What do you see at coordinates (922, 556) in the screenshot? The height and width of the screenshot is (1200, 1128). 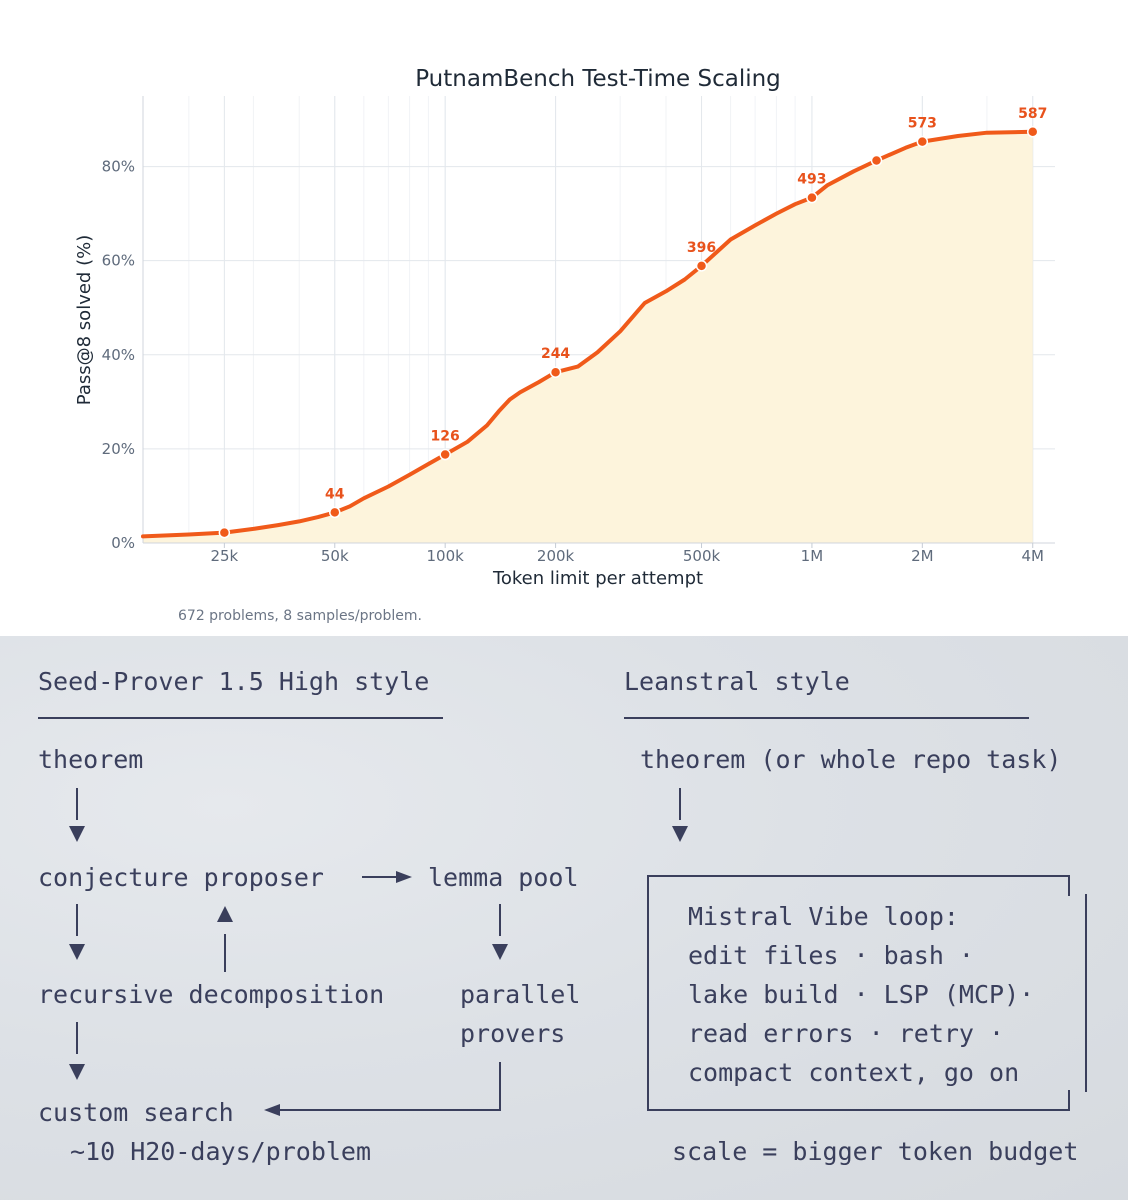 I see `x-tick-label: 2M` at bounding box center [922, 556].